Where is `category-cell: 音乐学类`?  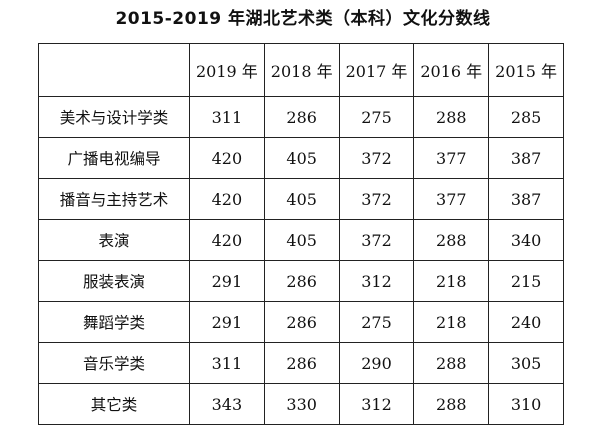 category-cell: 音乐学类 is located at coordinates (114, 363).